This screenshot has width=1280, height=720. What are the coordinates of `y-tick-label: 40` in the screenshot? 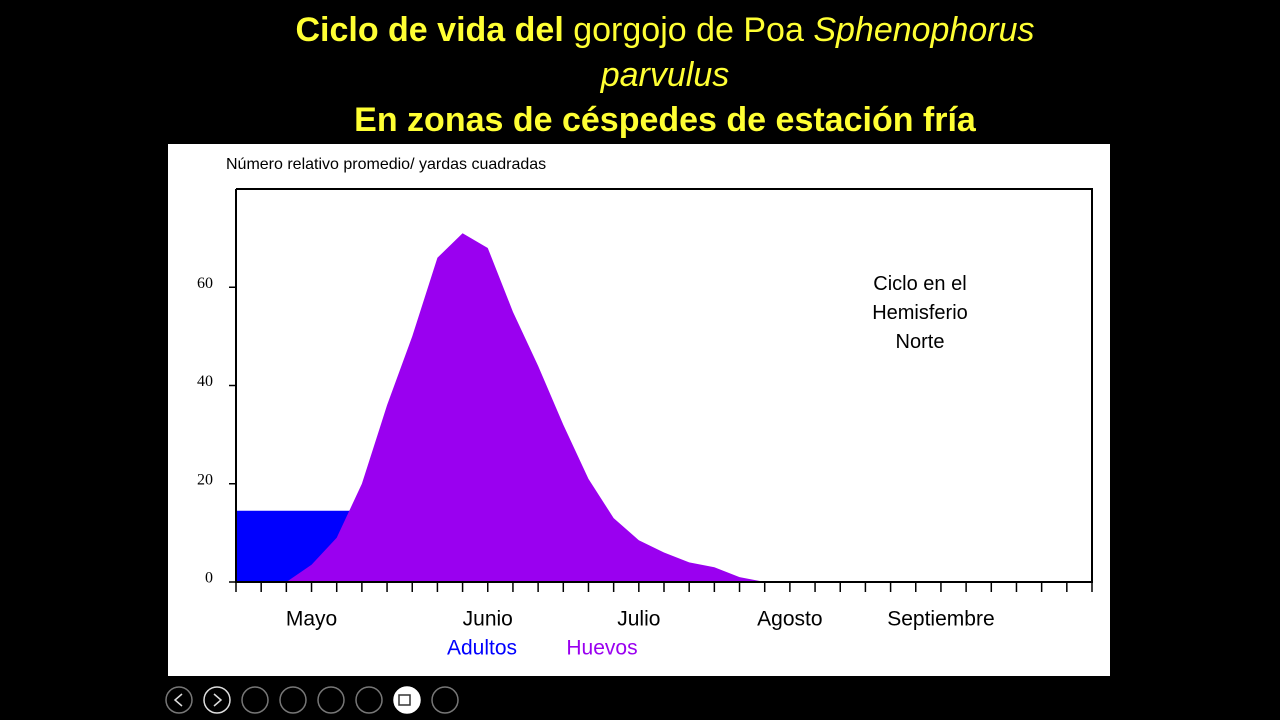 It's located at (205, 381).